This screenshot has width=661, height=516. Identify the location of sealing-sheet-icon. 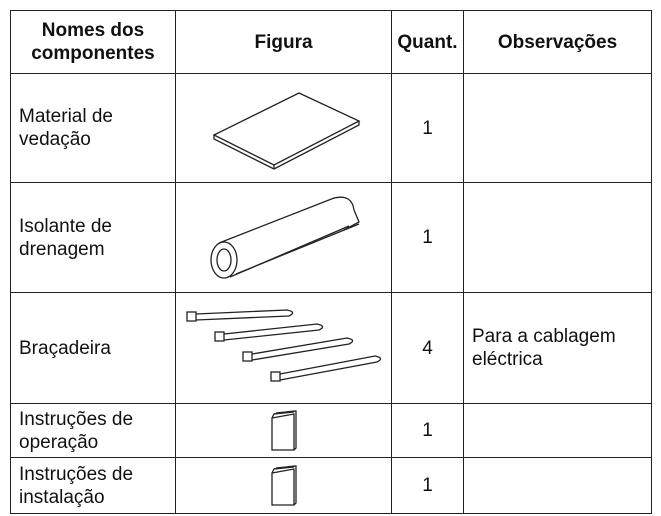
(286, 131).